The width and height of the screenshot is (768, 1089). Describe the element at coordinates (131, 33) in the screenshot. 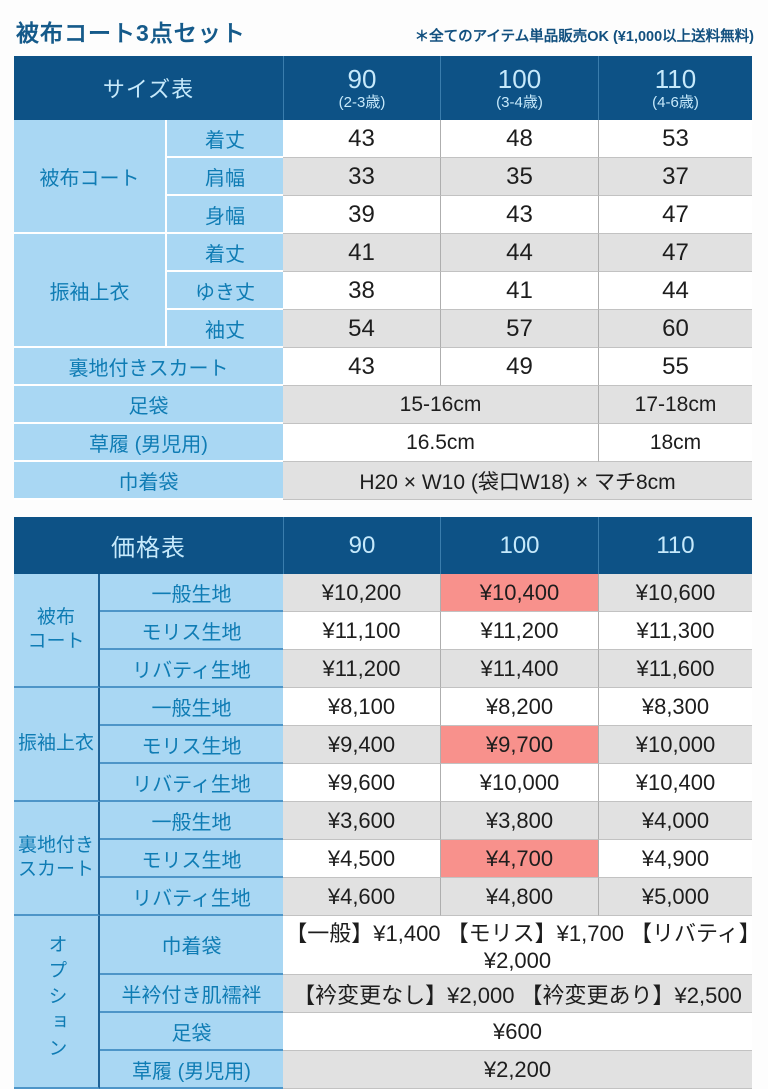

I see `page-title: 被布コート3点セット` at that location.